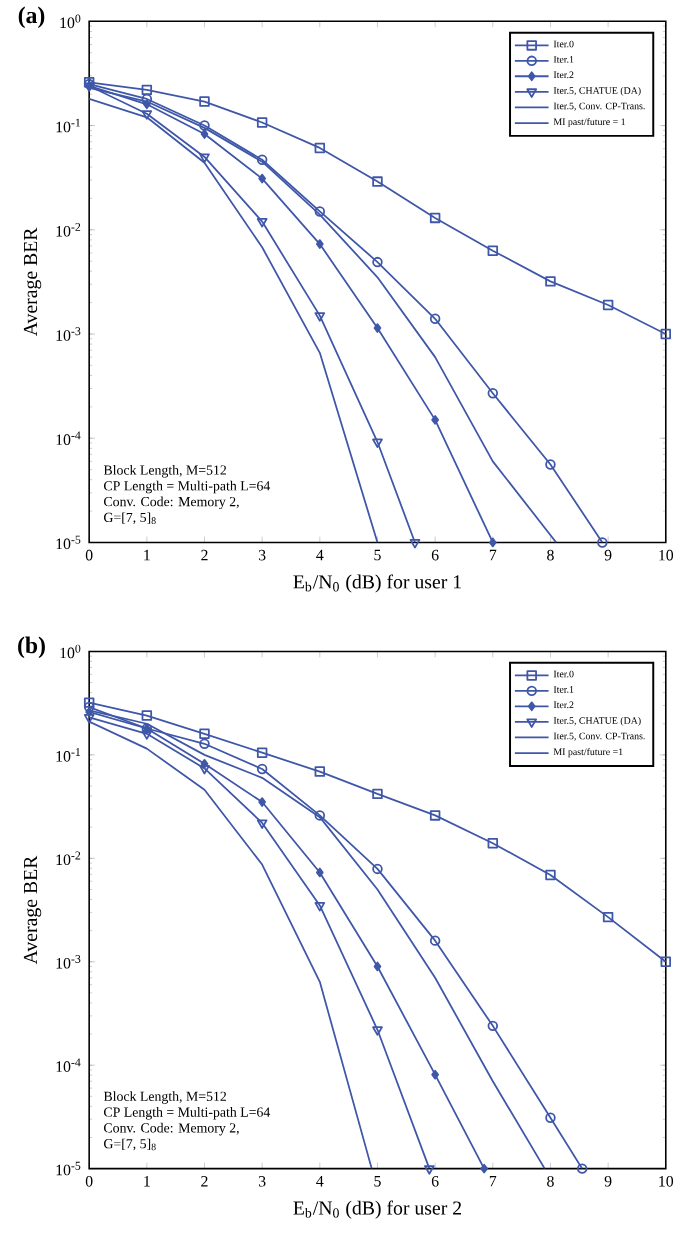 The width and height of the screenshot is (682, 1234). Describe the element at coordinates (31, 17) in the screenshot. I see `chart-title: (a)` at that location.